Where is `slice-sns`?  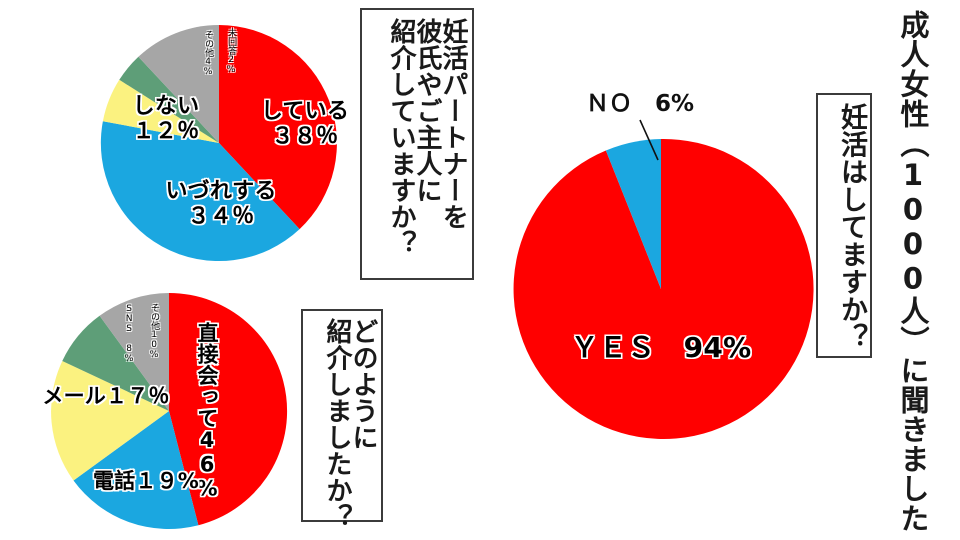 slice-sns is located at coordinates (115, 363).